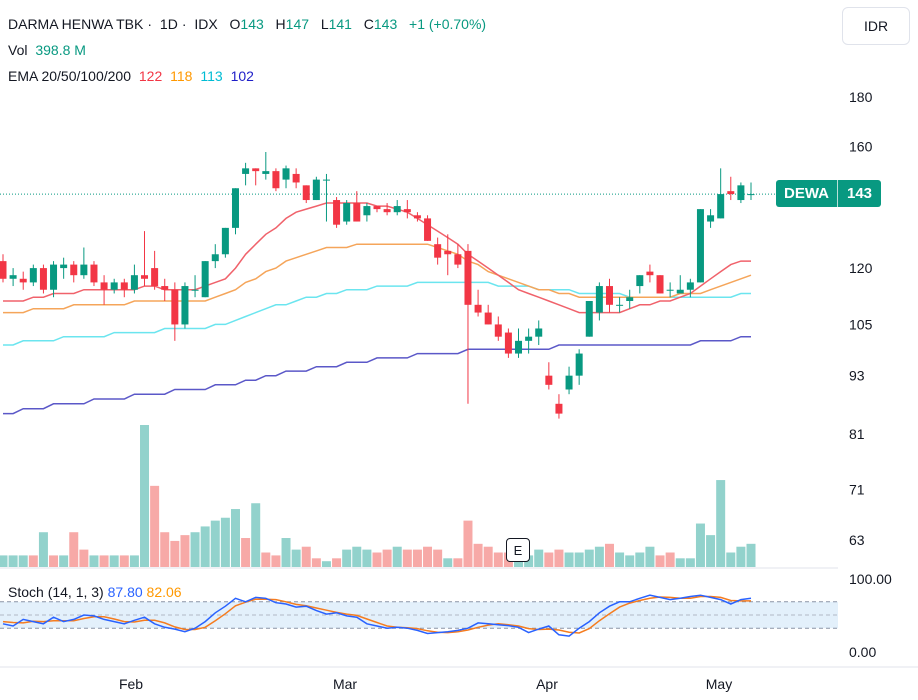 The width and height of the screenshot is (918, 700). I want to click on last-price-tag: DEWA 143, so click(829, 193).